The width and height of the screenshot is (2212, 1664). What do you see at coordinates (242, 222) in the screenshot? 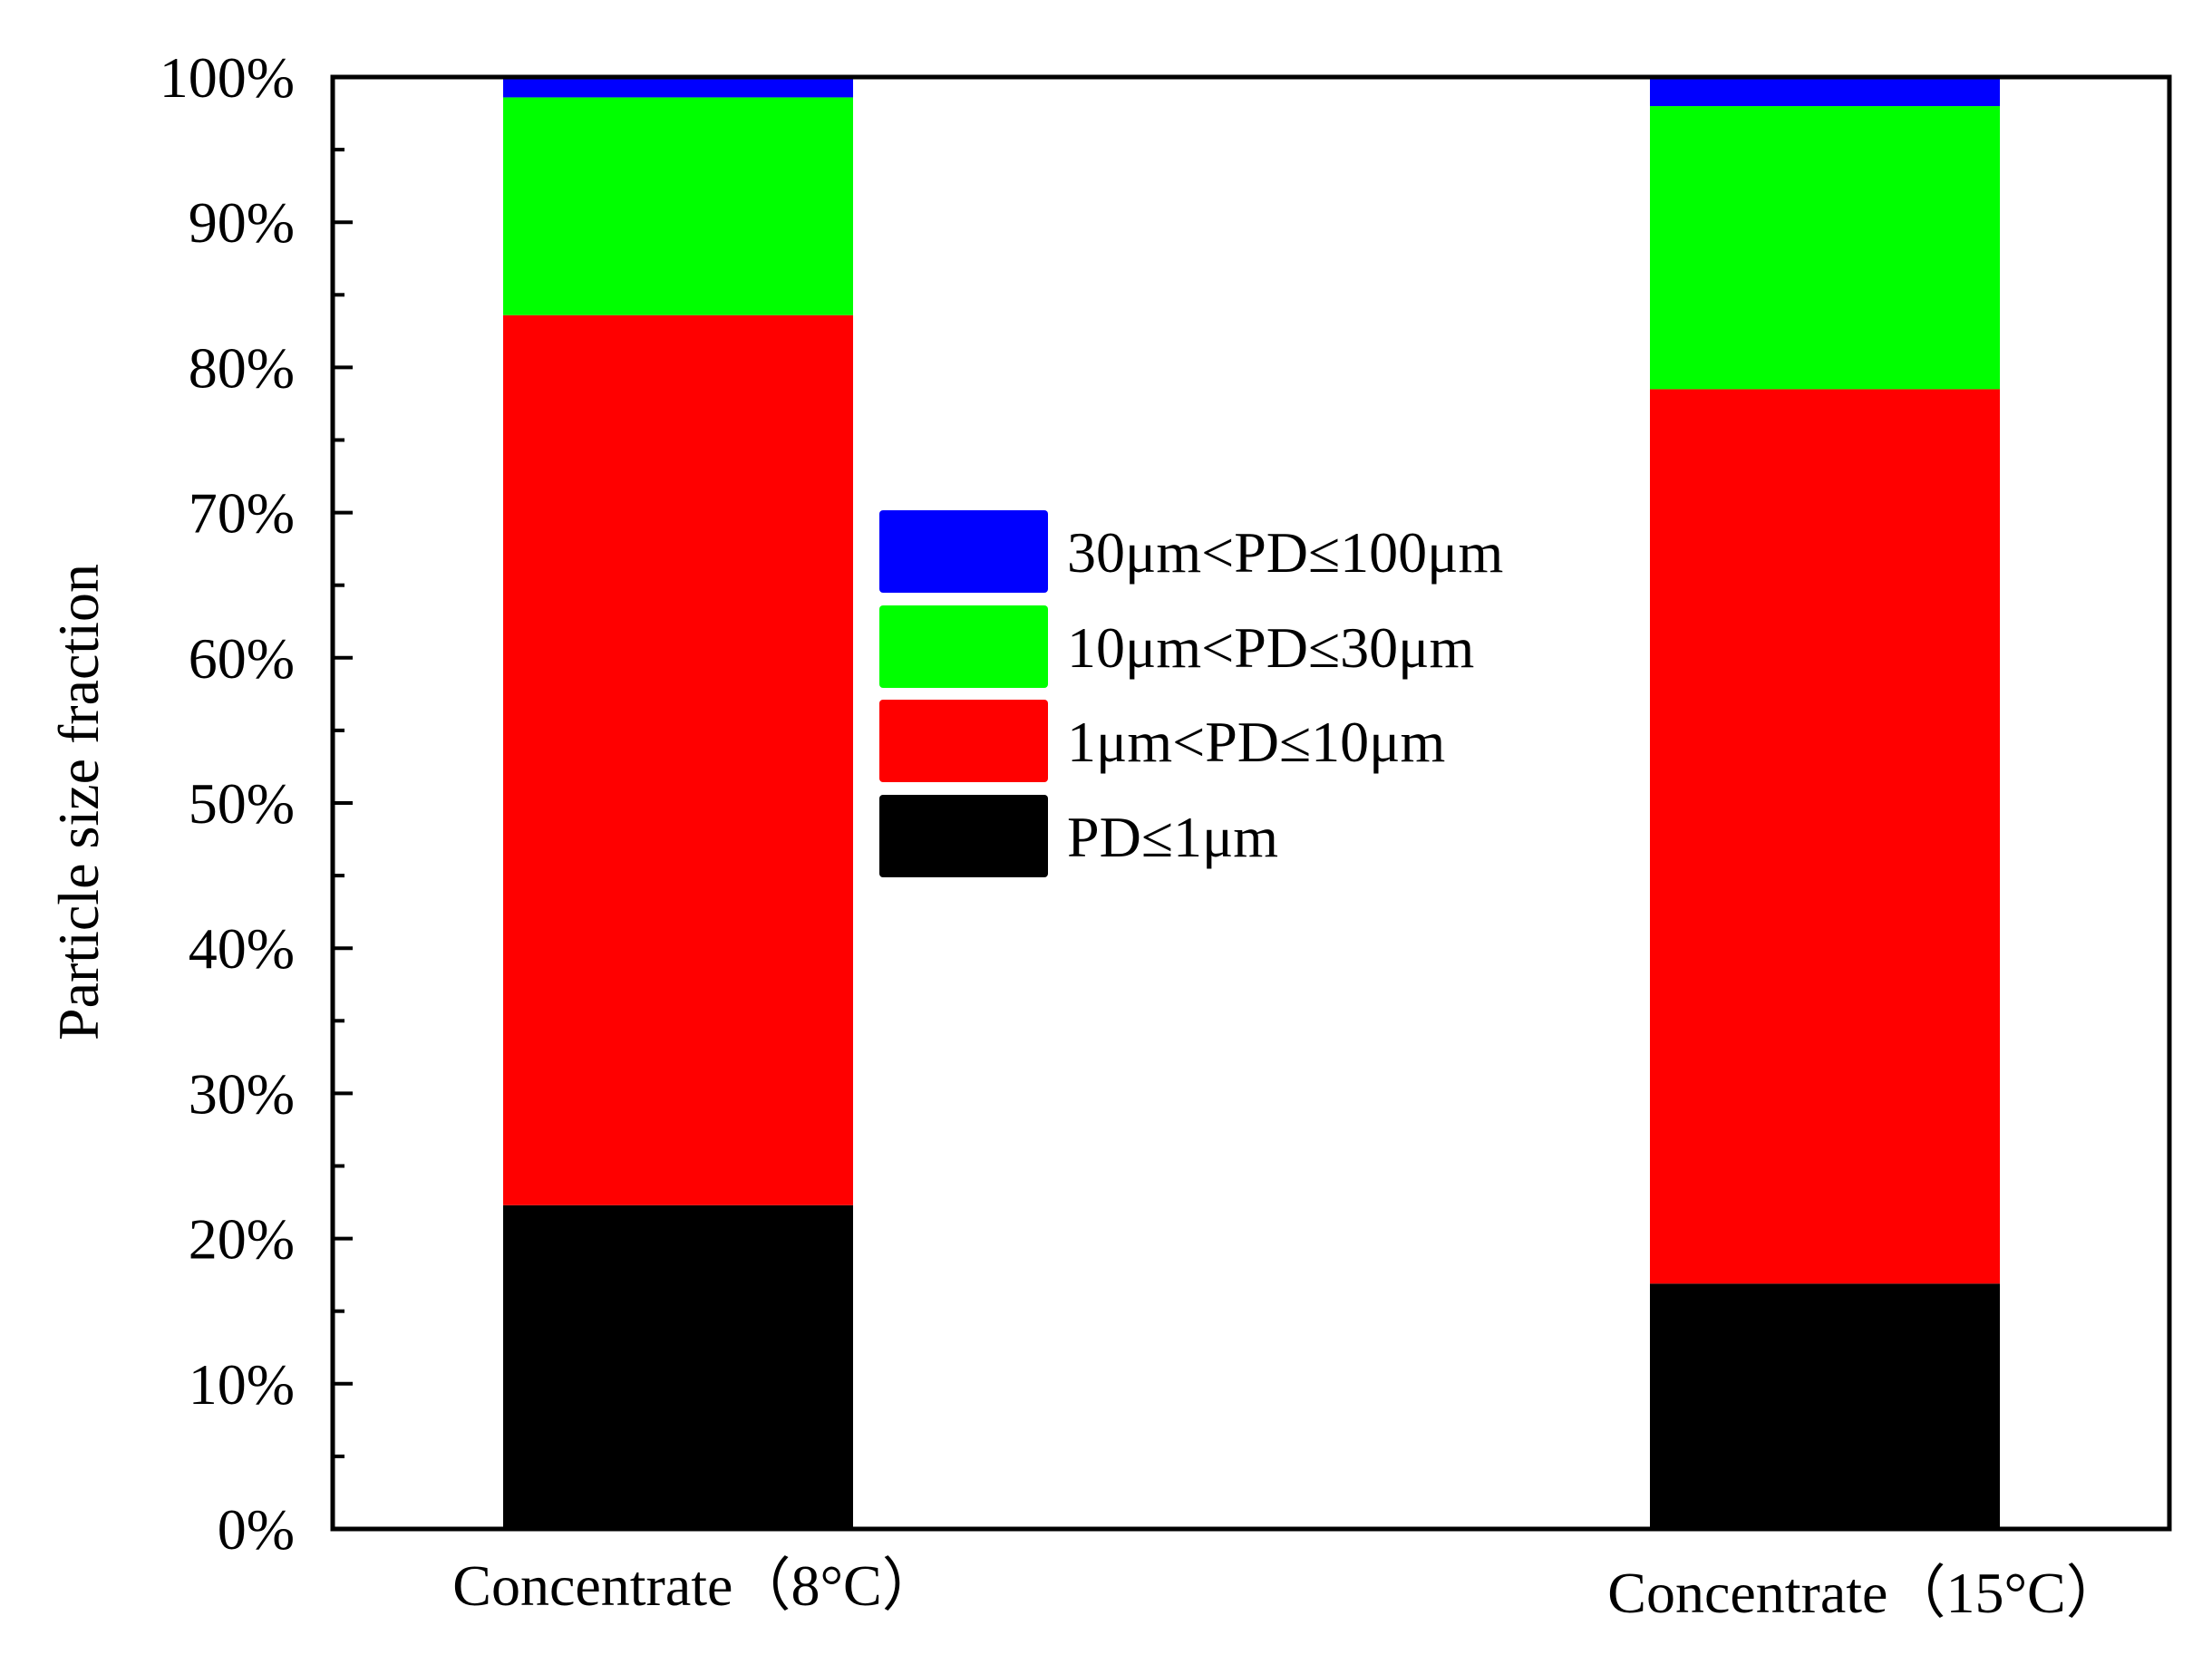
I see `y-tick-label: 90%` at bounding box center [242, 222].